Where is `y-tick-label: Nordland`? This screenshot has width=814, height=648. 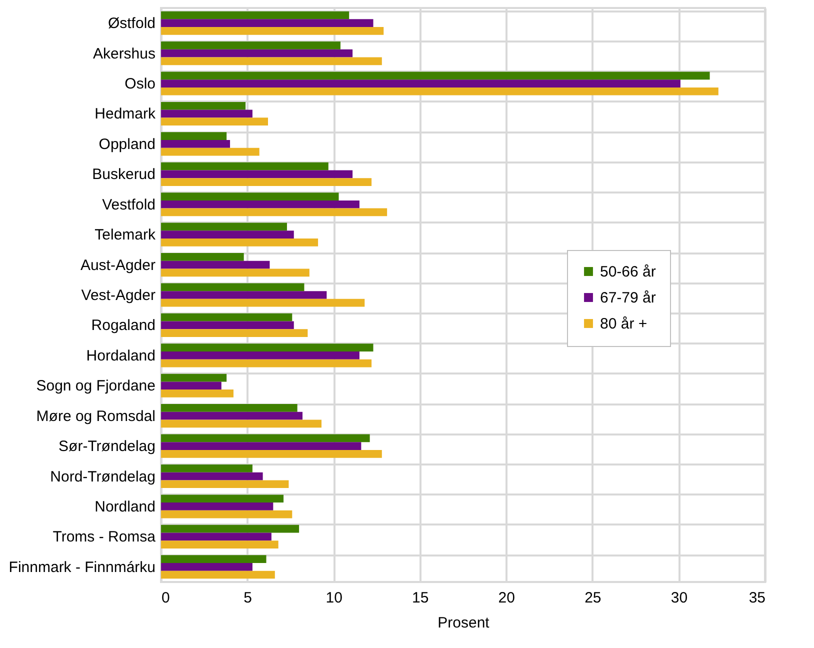
y-tick-label: Nordland is located at coordinates (125, 507).